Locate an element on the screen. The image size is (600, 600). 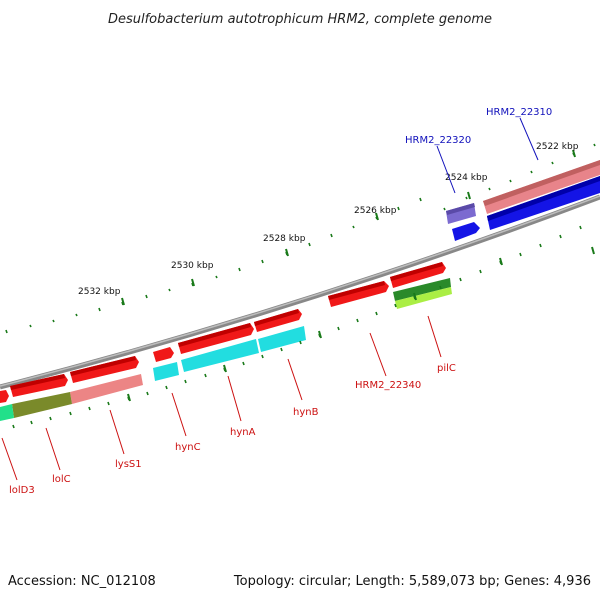
gene-lolD3 is located at coordinates (4, 396).